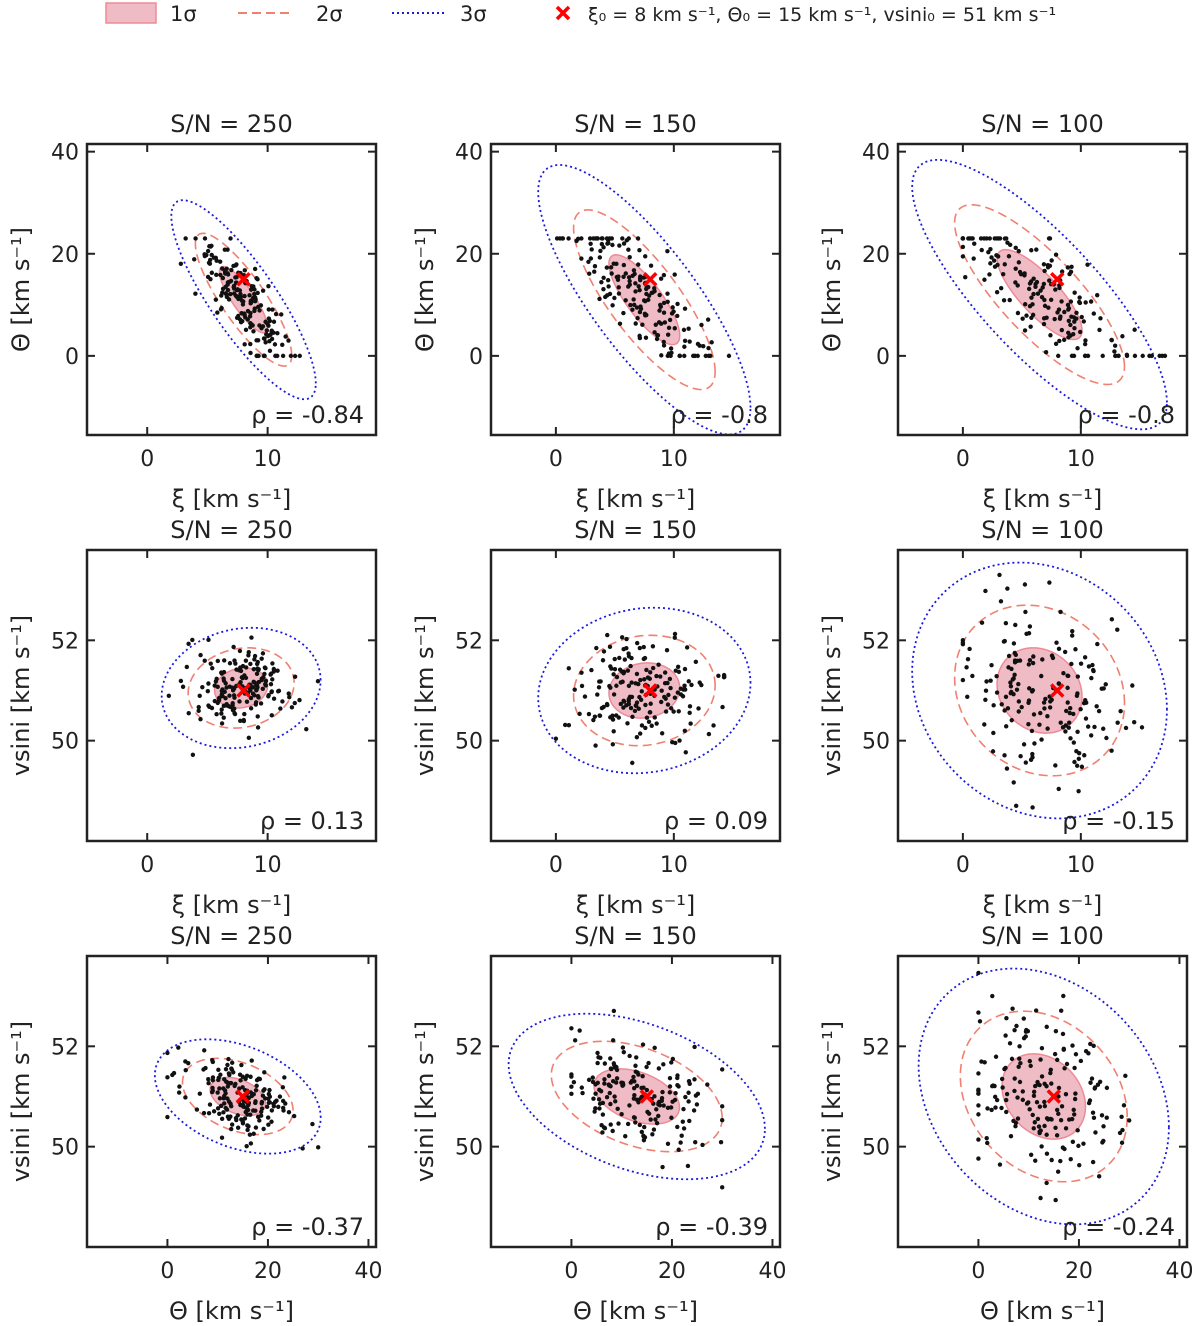  What do you see at coordinates (635, 124) in the screenshot?
I see `panel-title: S/N = 150` at bounding box center [635, 124].